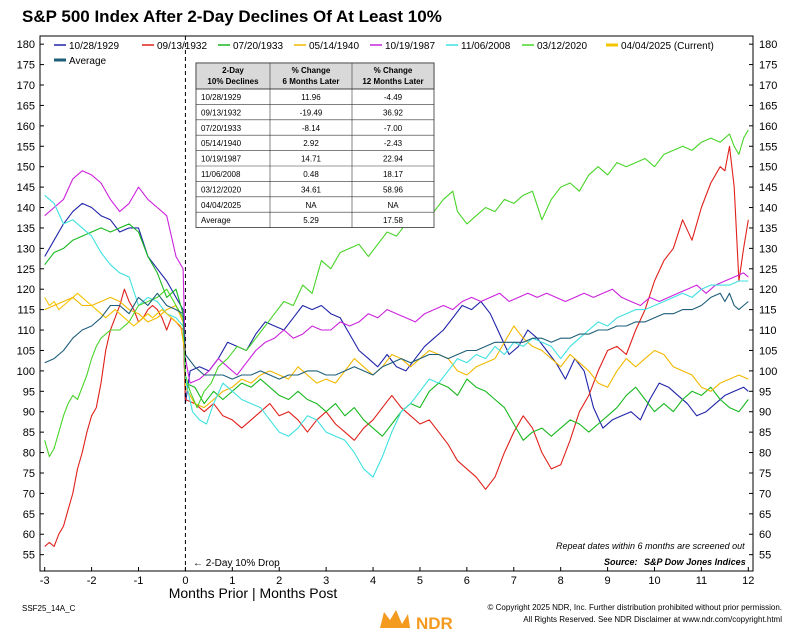  What do you see at coordinates (608, 581) in the screenshot?
I see `x-tick-label: 9` at bounding box center [608, 581].